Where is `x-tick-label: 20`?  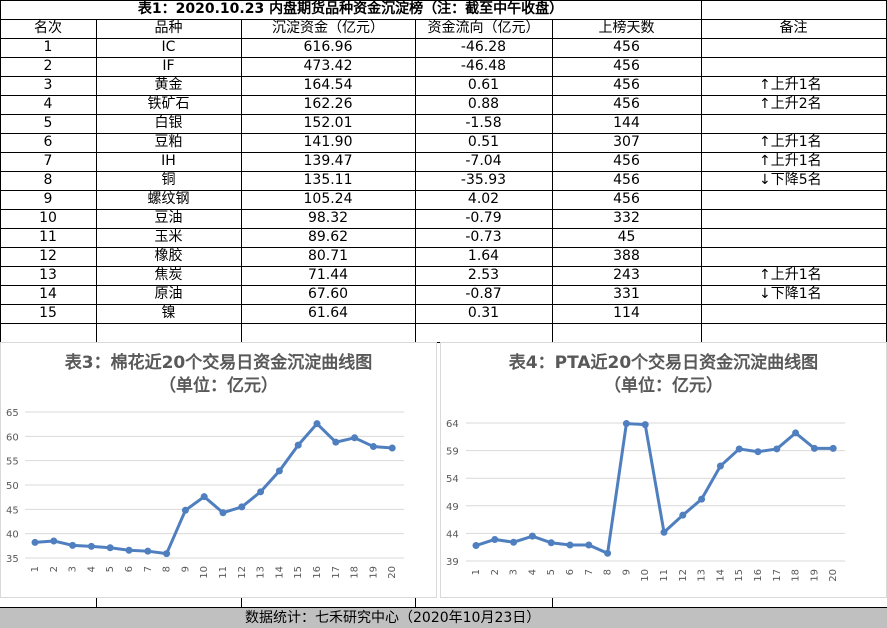
x-tick-label: 20 is located at coordinates (392, 572).